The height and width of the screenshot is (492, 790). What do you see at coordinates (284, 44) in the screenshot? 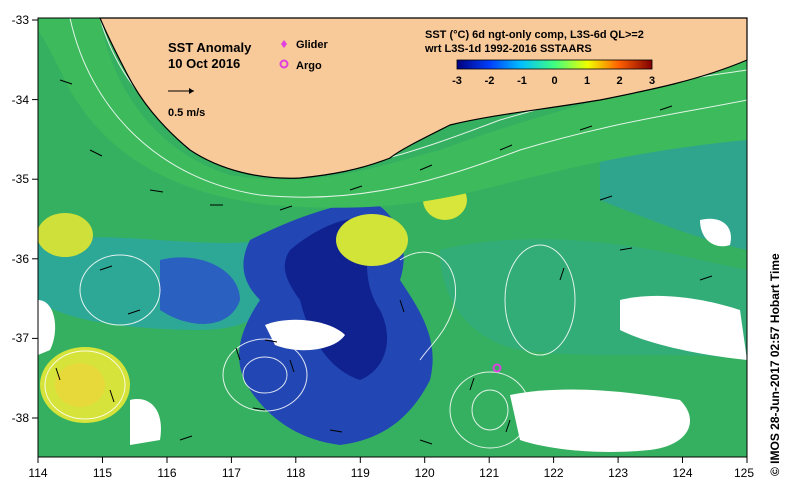
I see `glider-icon` at bounding box center [284, 44].